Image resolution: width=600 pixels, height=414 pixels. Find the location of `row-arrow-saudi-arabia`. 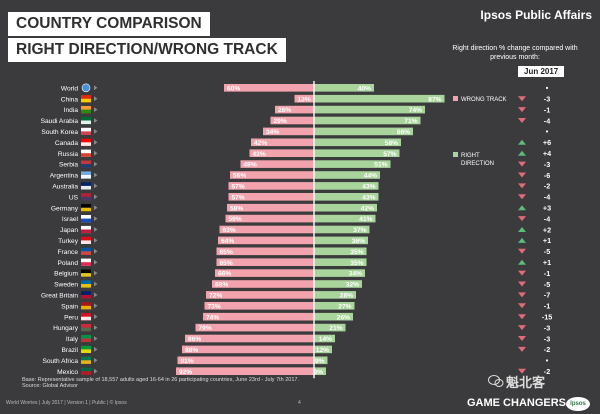

row-arrow-saudi-arabia is located at coordinates (96, 120).